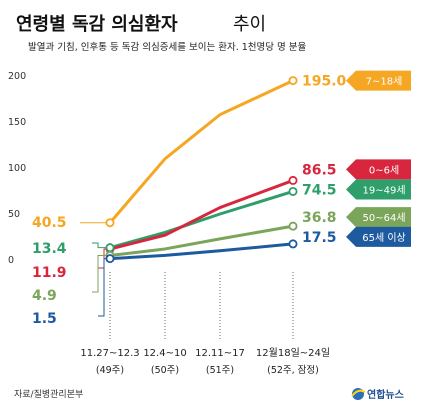  Describe the element at coordinates (49, 249) in the screenshot. I see `start-value-label: 13.4` at that location.